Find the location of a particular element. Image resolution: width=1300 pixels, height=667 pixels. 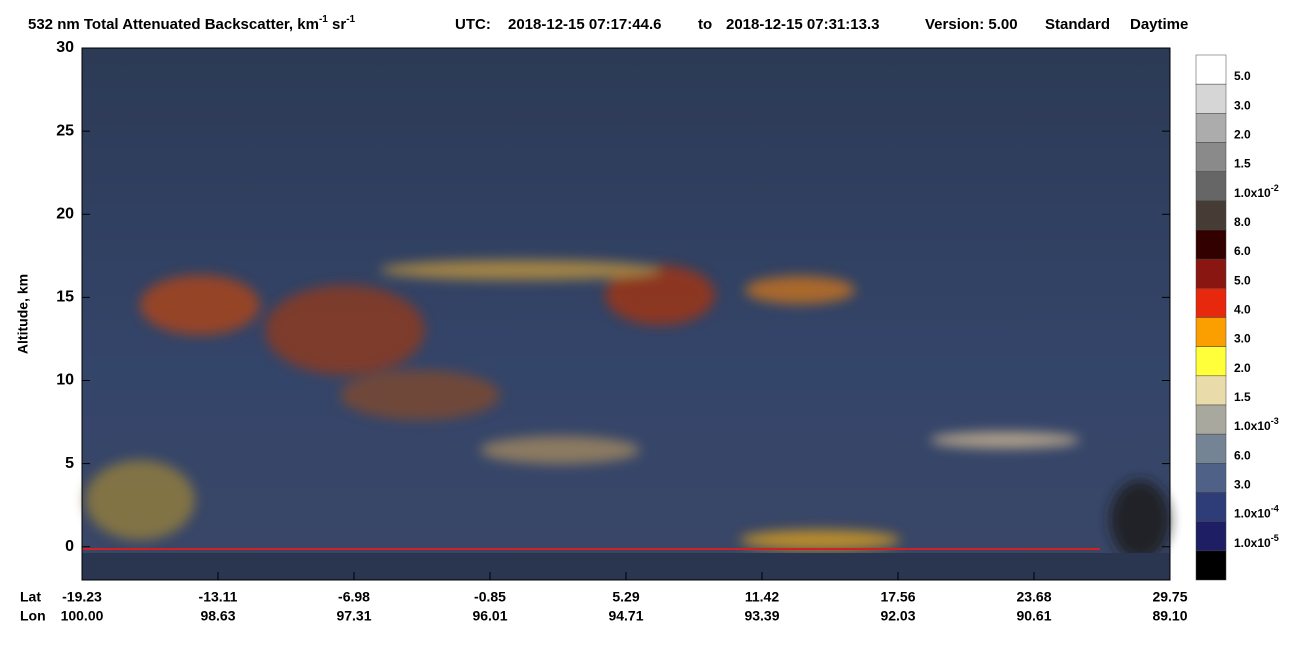

colorbar-label-text: 8.0 is located at coordinates (1242, 222).